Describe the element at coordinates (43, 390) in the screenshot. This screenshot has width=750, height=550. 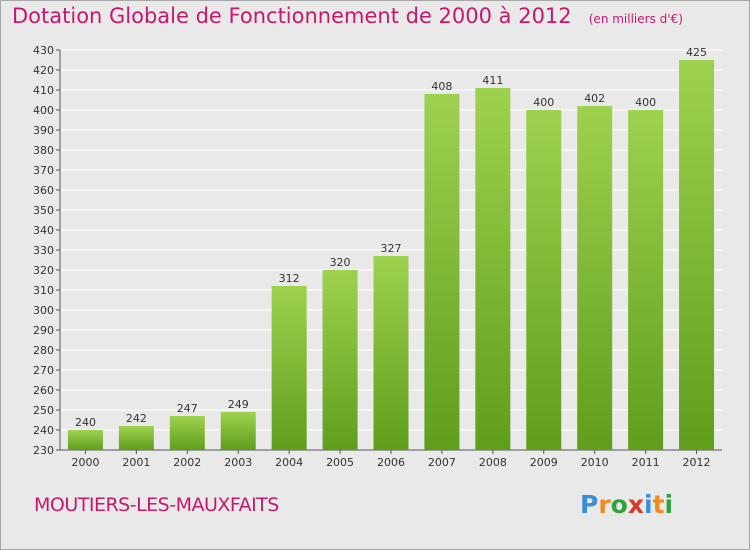
I see `y-tick-label: 260` at that location.